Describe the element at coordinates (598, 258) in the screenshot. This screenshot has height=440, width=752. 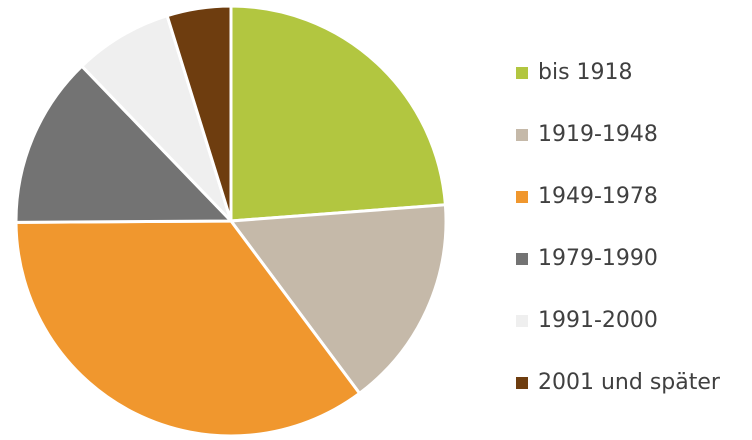
I see `legend-label: 1979-1990` at that location.